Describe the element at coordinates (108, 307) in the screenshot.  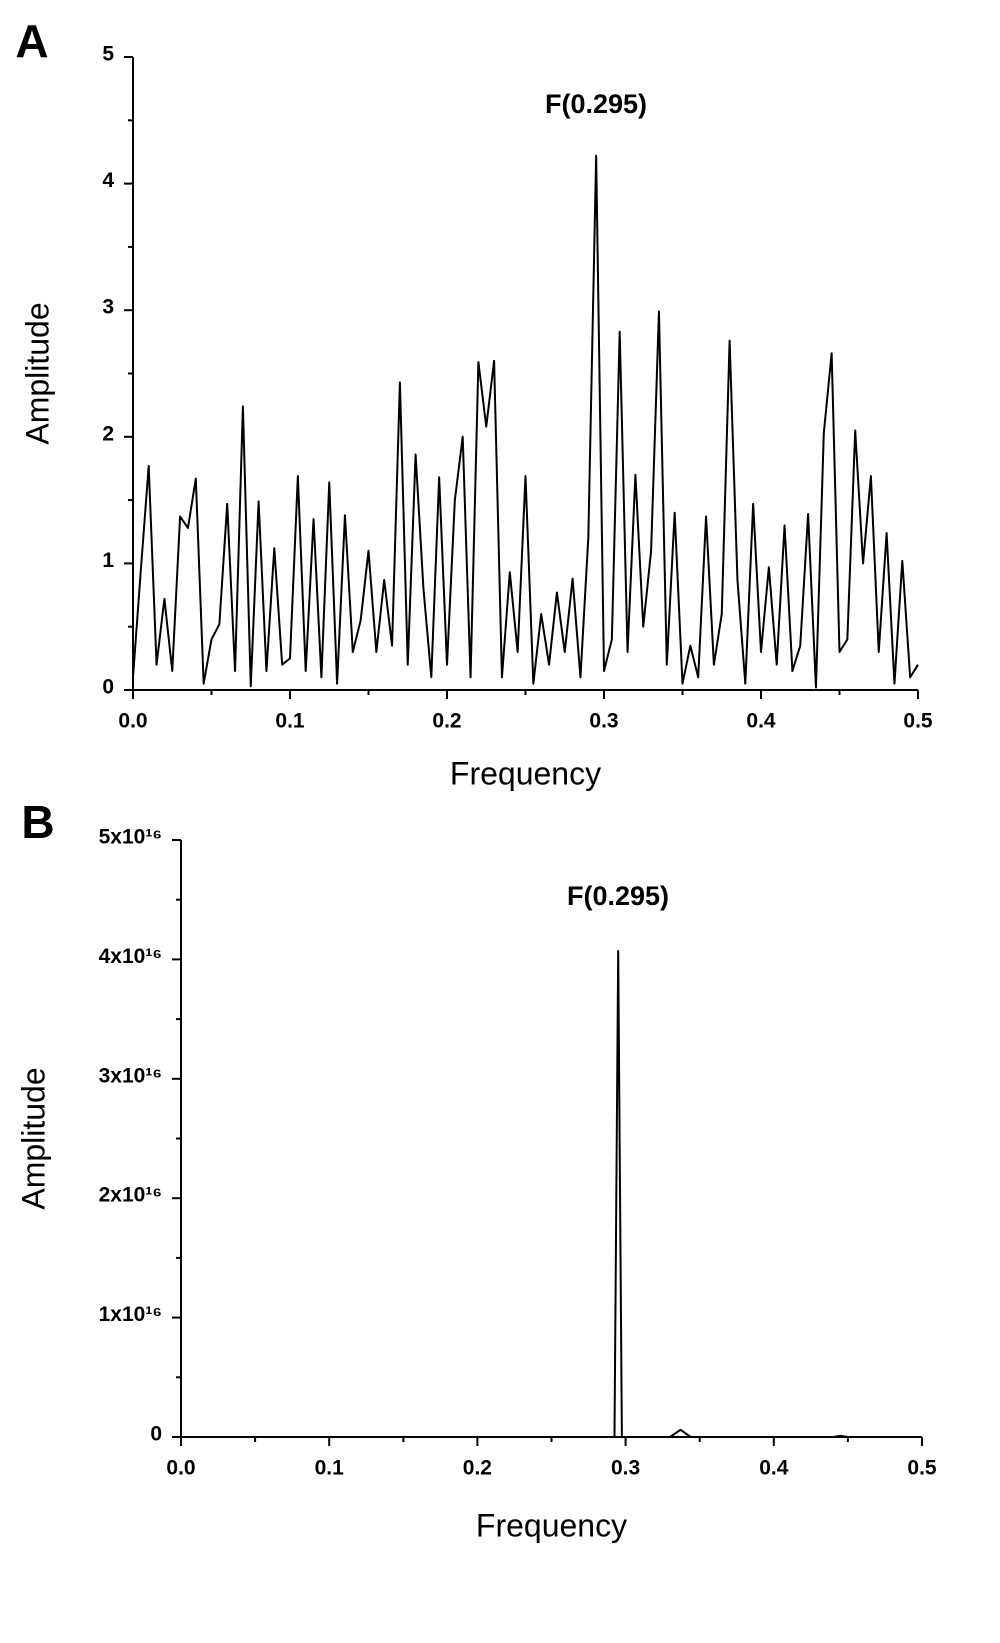
I see `y-tick-label: 3` at that location.